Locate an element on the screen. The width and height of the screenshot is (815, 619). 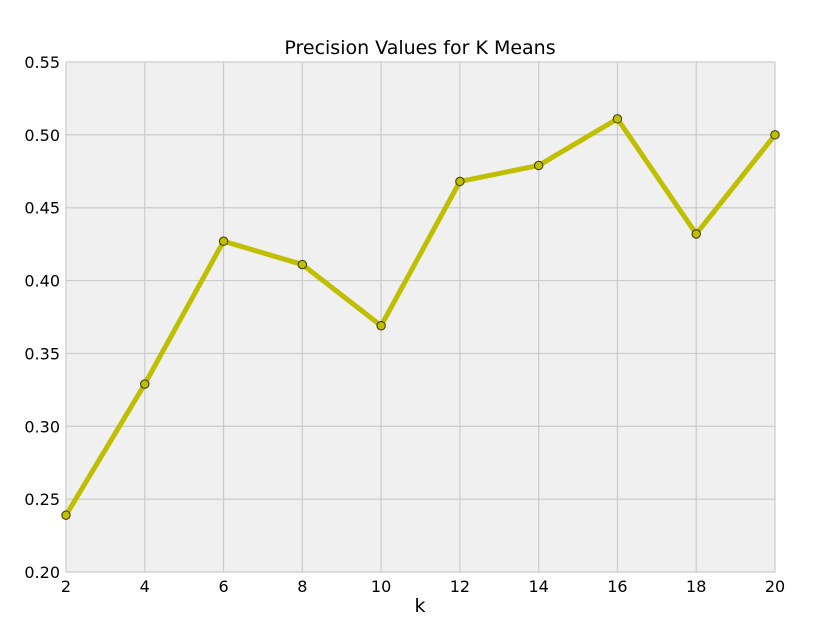
y-tick-label: 0.50 is located at coordinates (42, 135).